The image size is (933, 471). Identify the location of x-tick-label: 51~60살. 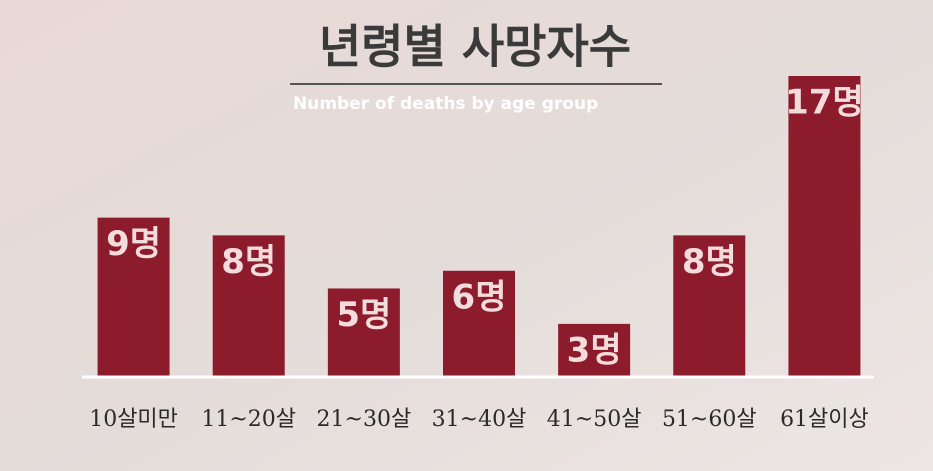
(709, 419).